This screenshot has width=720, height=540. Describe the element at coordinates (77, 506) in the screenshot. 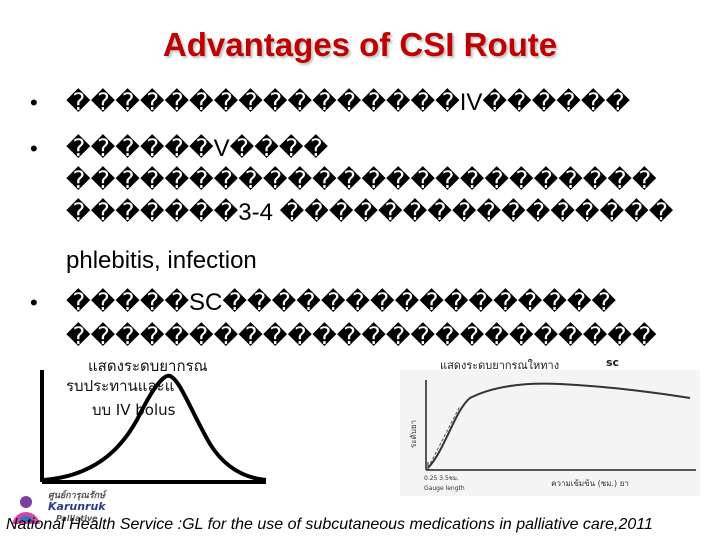

I see `logo-line-2: Karunruk` at that location.